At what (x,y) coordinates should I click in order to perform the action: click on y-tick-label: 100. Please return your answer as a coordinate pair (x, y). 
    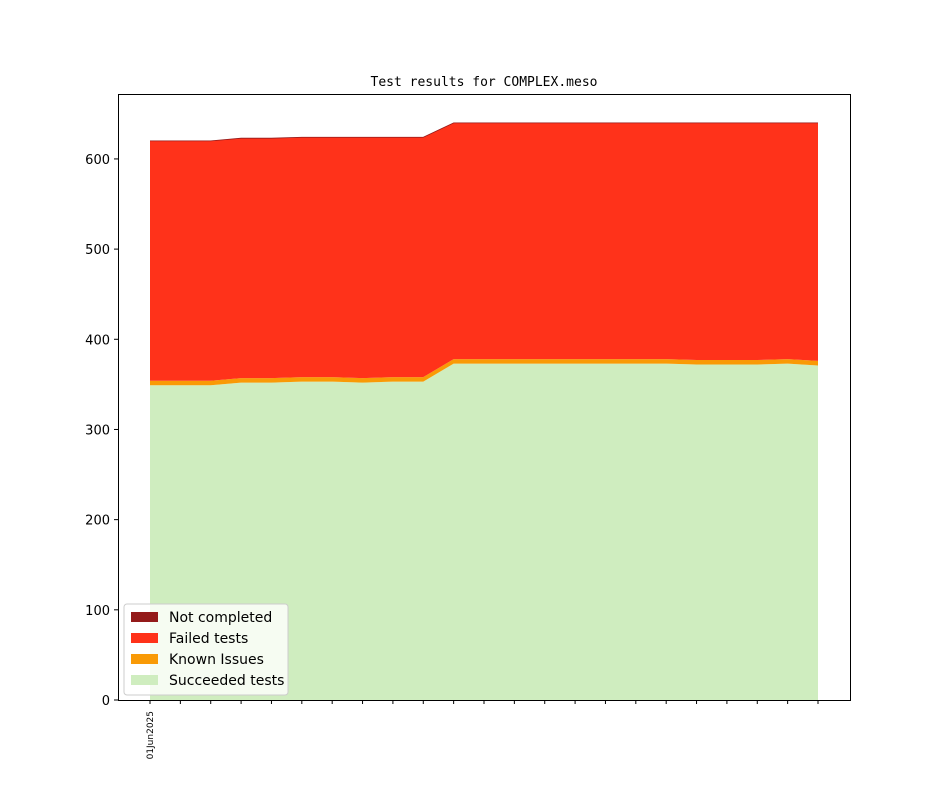
    Looking at the image, I should click on (97, 611).